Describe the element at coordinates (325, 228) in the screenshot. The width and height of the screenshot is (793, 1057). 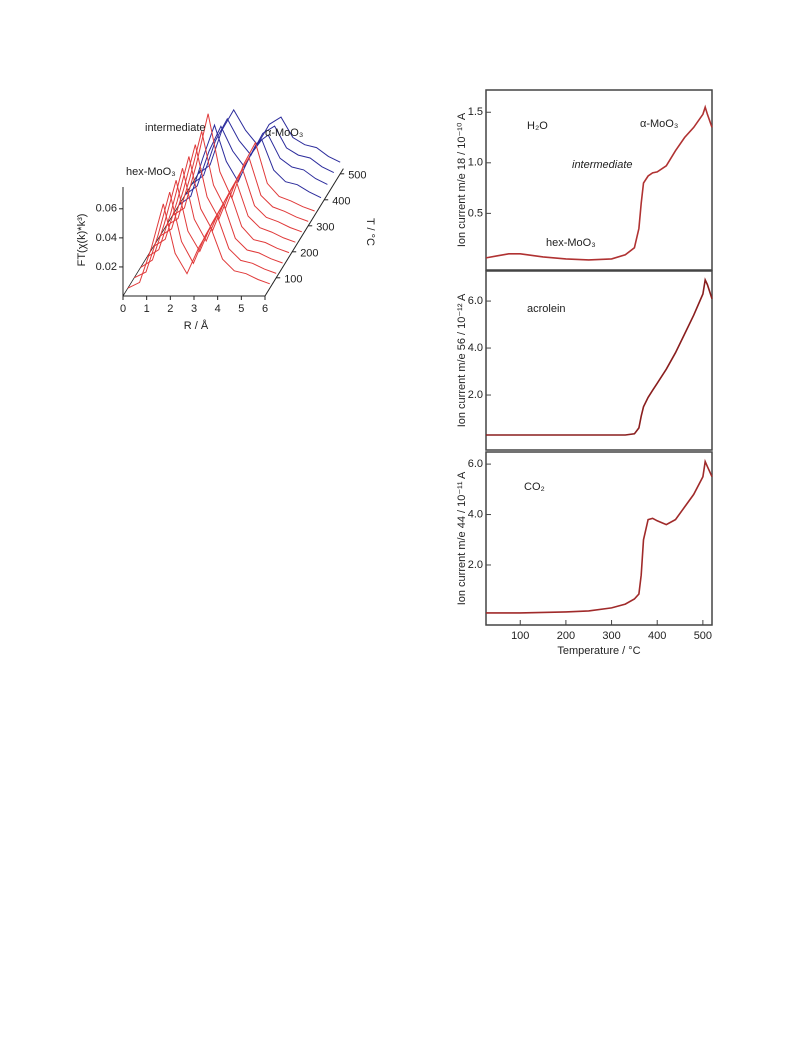
I see `z-tick-label: 300` at that location.